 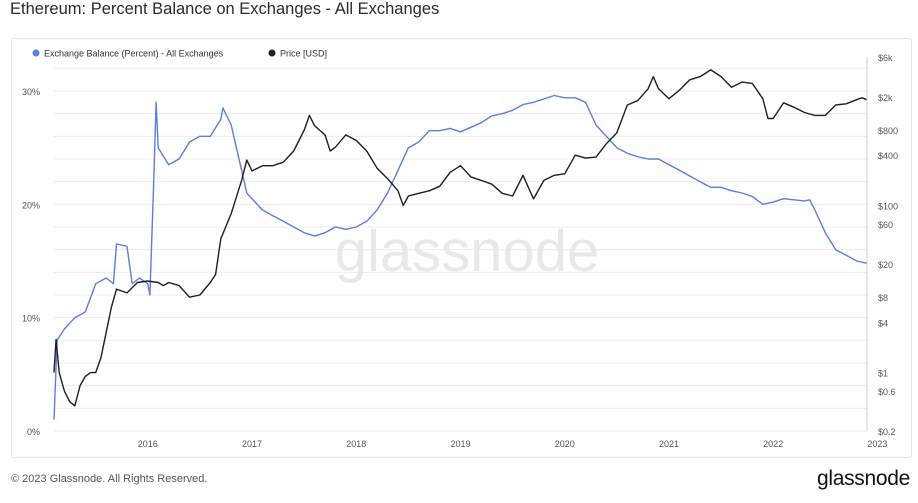 I want to click on left-axis-tick-label: 10%, so click(x=31, y=319).